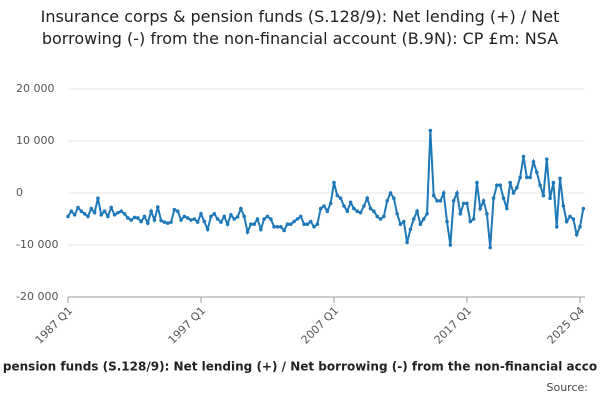 The width and height of the screenshot is (600, 400). I want to click on x-tick-label: 2007 Q1, so click(320, 325).